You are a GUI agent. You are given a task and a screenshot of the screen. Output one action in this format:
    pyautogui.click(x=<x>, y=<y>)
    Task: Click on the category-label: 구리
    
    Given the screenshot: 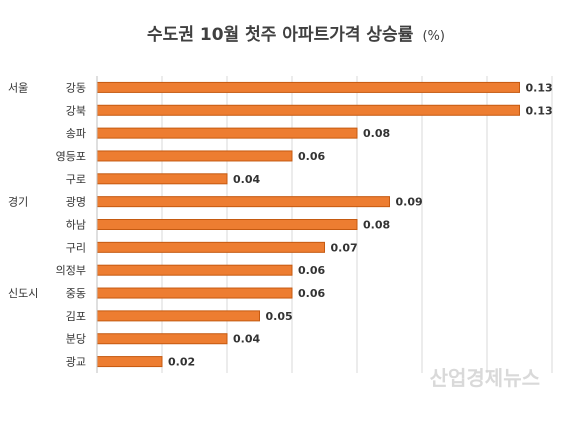 What is the action you would take?
    pyautogui.click(x=76, y=247)
    